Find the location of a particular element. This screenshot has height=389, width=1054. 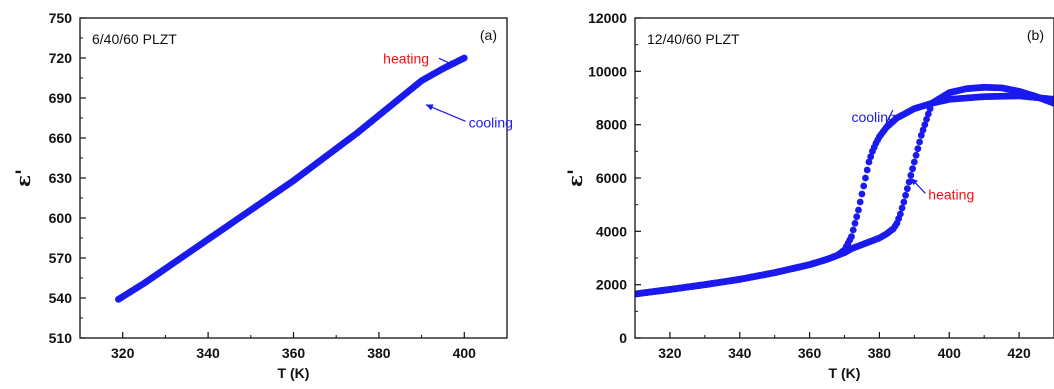

x-tick-label: 420 is located at coordinates (1019, 353).